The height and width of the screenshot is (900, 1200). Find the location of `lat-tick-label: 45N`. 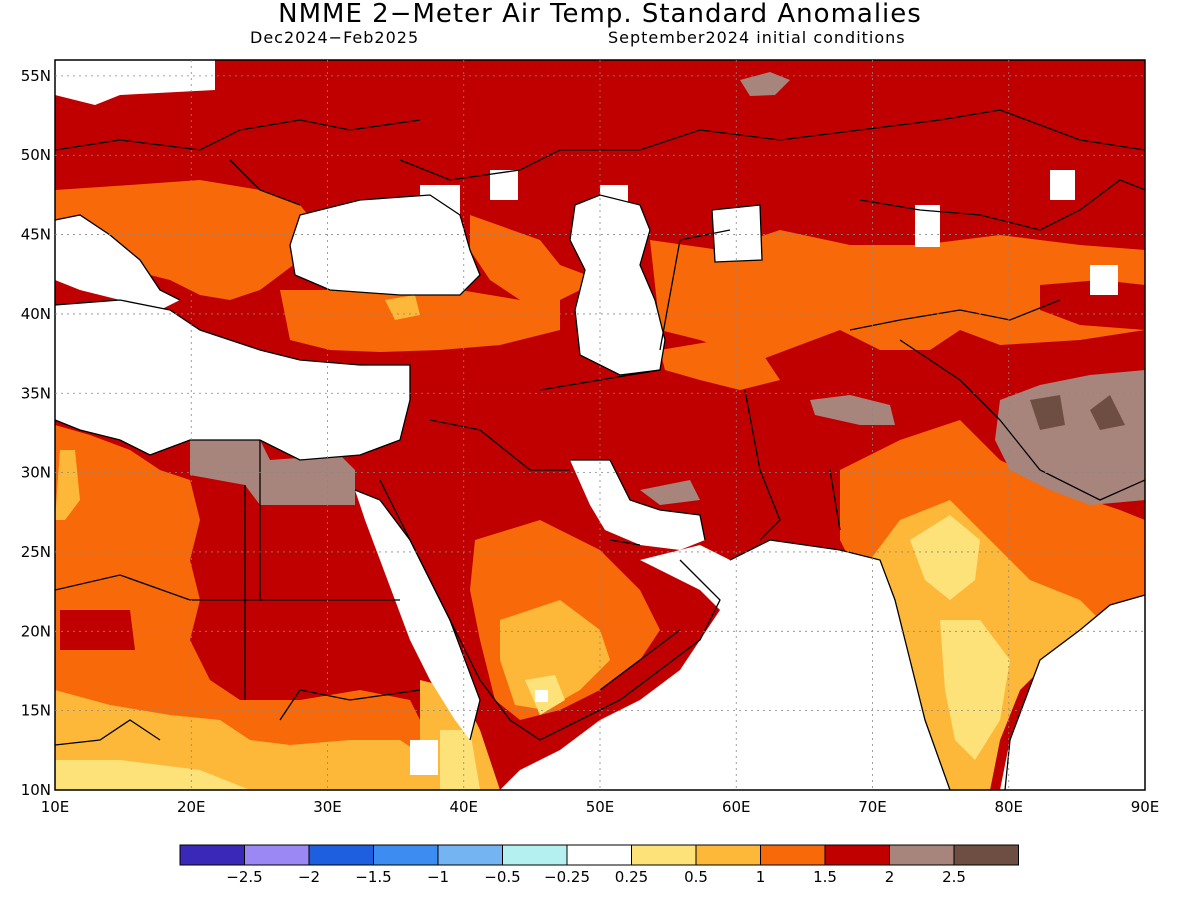

lat-tick-label: 45N is located at coordinates (36, 235).